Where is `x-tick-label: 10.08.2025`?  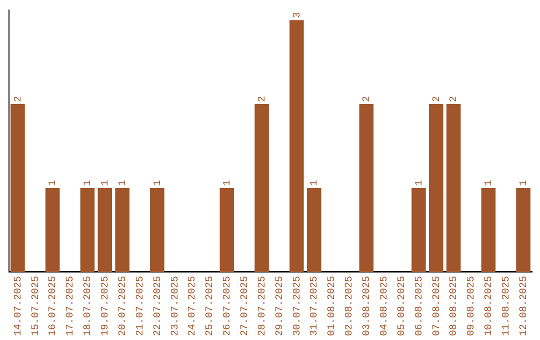 x-tick-label: 10.08.2025 is located at coordinates (490, 306).